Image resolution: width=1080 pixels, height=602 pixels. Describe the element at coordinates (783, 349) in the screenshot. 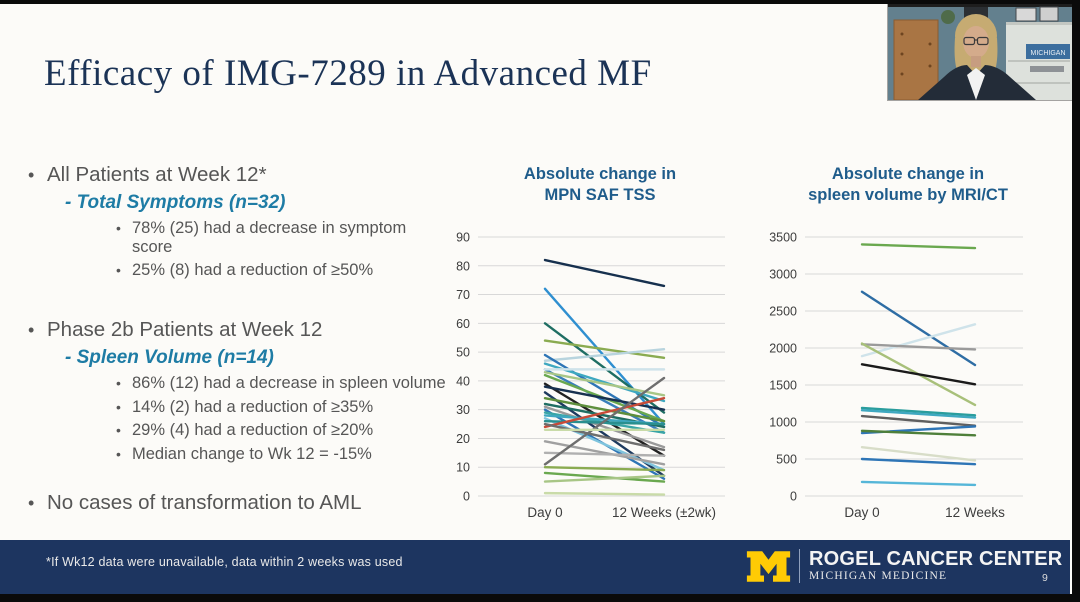

I see `y-tick-label: 2000` at that location.